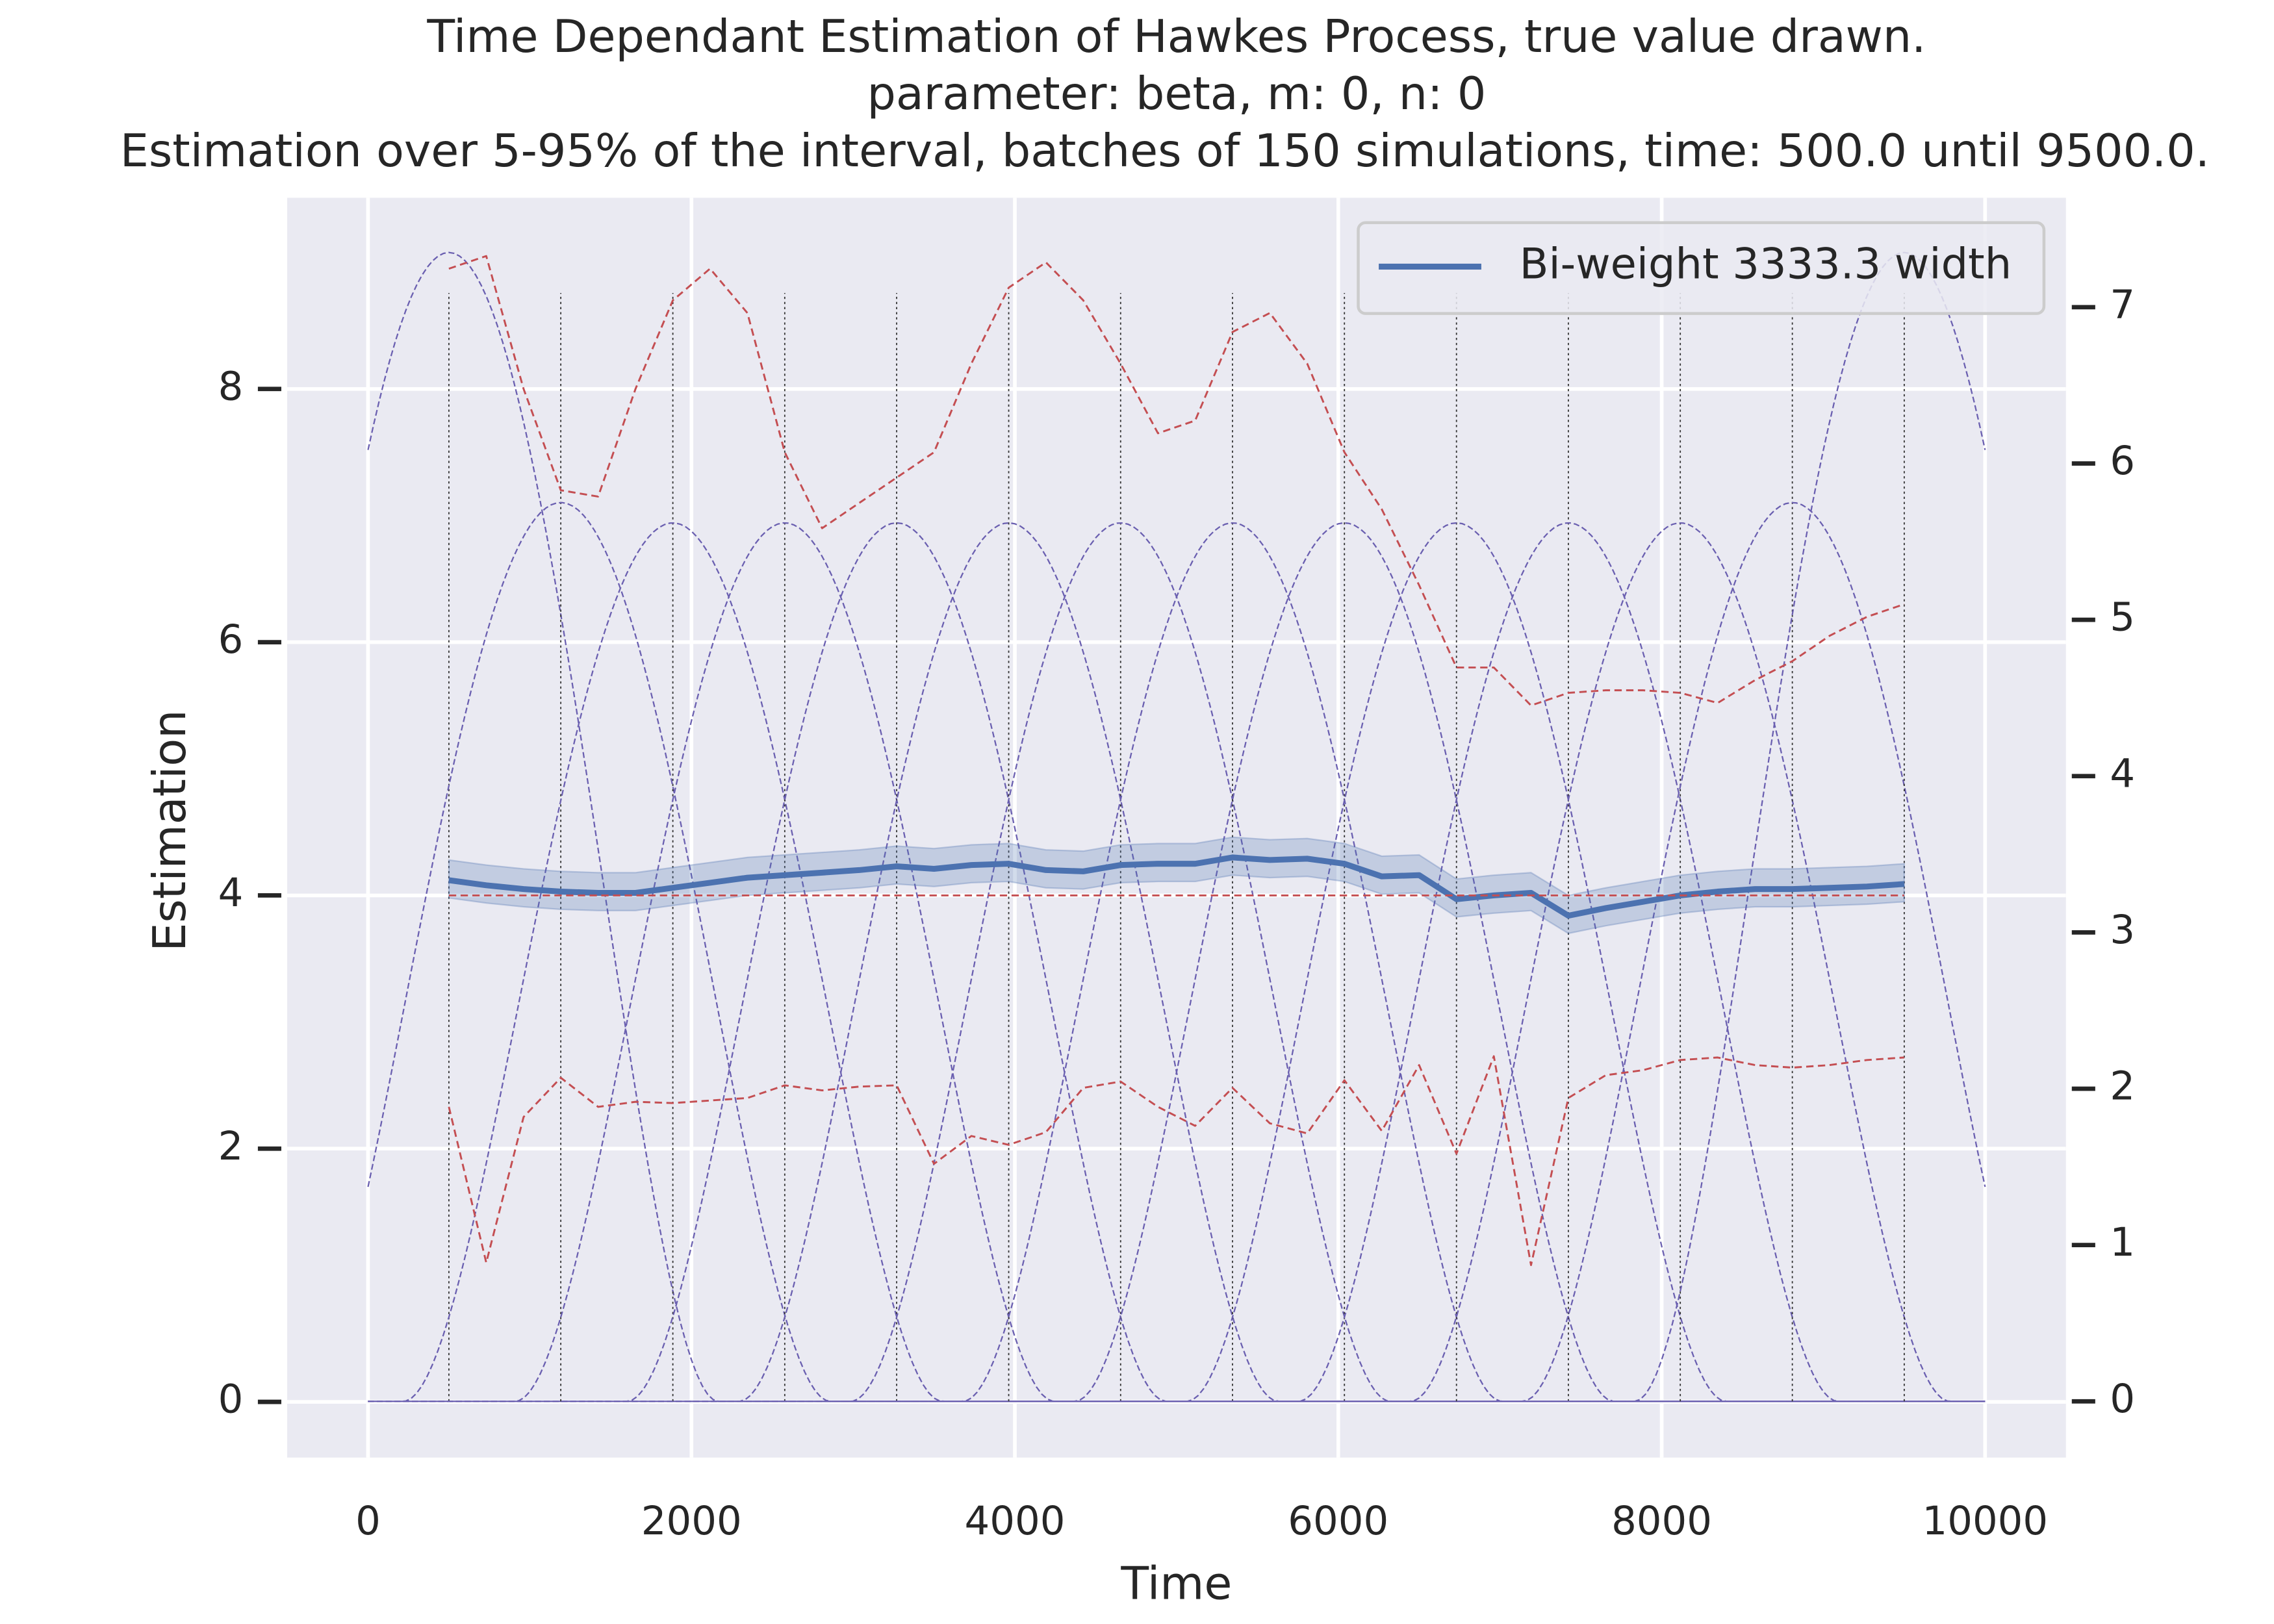  I want to click on y2-tick-label: 6, so click(2122, 461).